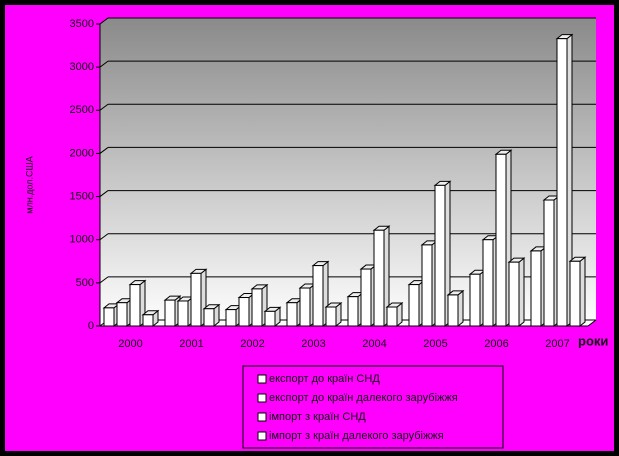 The width and height of the screenshot is (619, 456). Describe the element at coordinates (435, 344) in the screenshot. I see `x-tick-label: 2005` at that location.